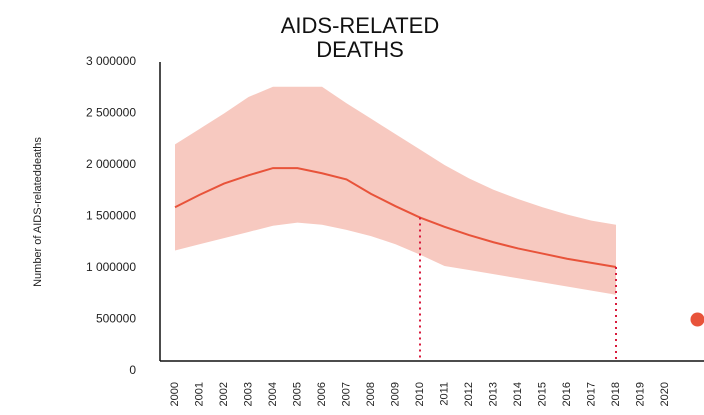 This screenshot has height=415, width=704. I want to click on x-tick-label: 2009, so click(395, 394).